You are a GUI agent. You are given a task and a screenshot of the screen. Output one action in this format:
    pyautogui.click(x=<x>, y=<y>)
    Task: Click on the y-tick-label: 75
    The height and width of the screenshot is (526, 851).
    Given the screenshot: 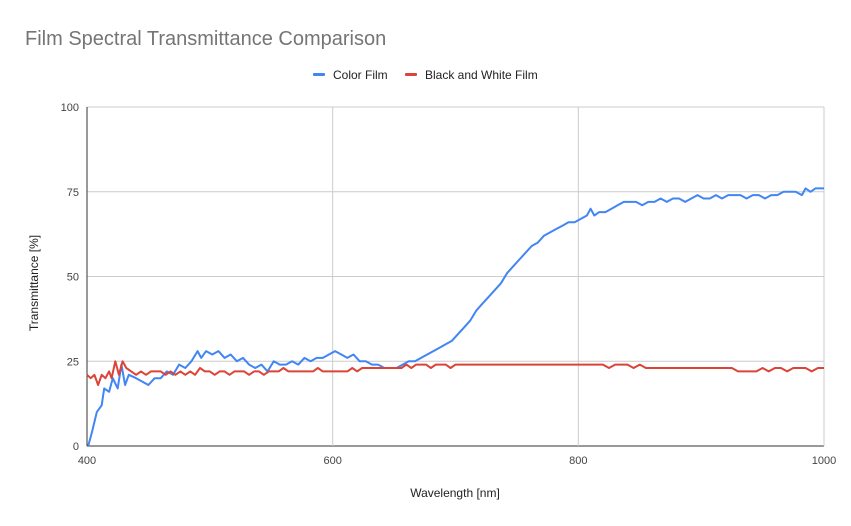 What is the action you would take?
    pyautogui.click(x=73, y=193)
    